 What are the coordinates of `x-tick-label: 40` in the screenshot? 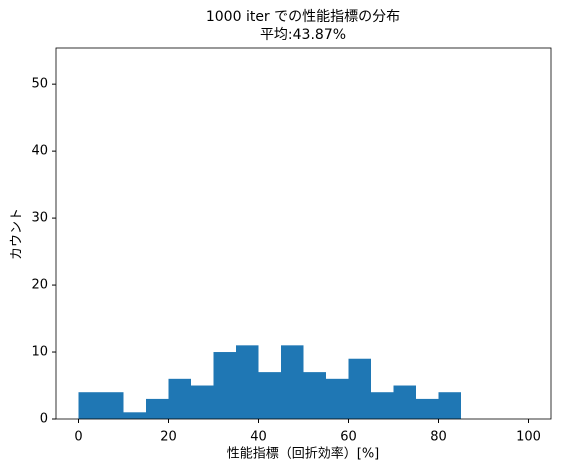 It's located at (258, 437).